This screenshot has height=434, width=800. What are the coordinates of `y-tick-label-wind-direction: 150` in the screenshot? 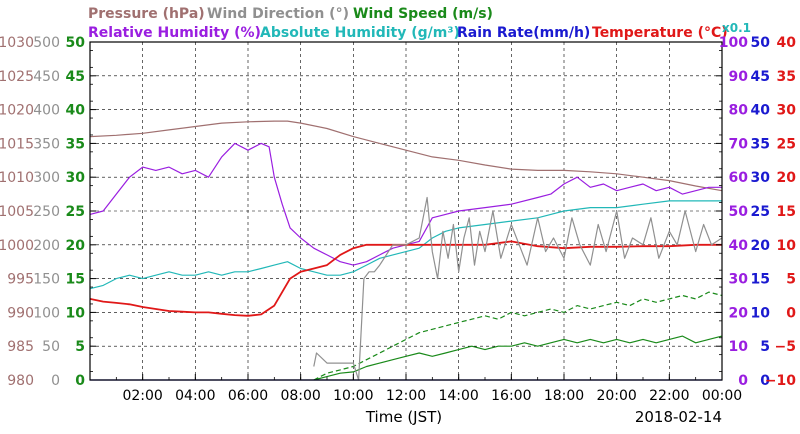 It's located at (46, 280).